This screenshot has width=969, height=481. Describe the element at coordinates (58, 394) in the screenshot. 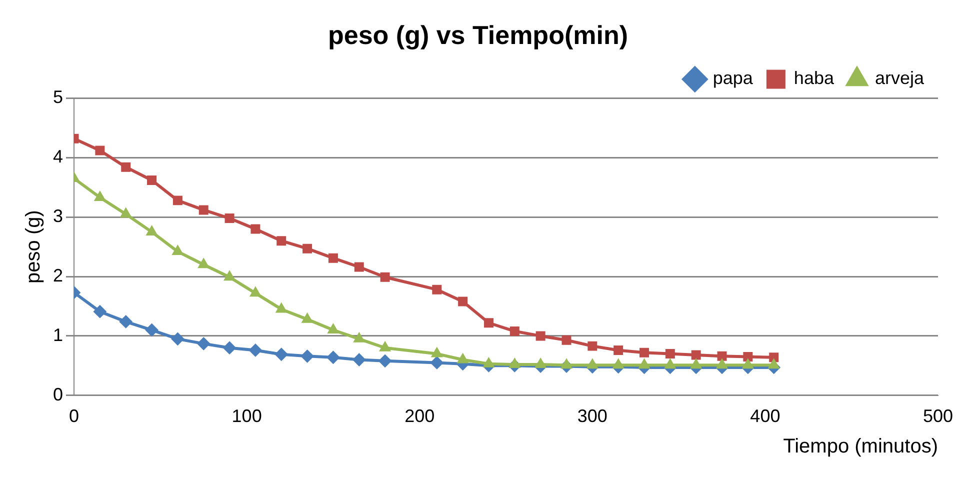

I see `y-tick-label: 0` at that location.